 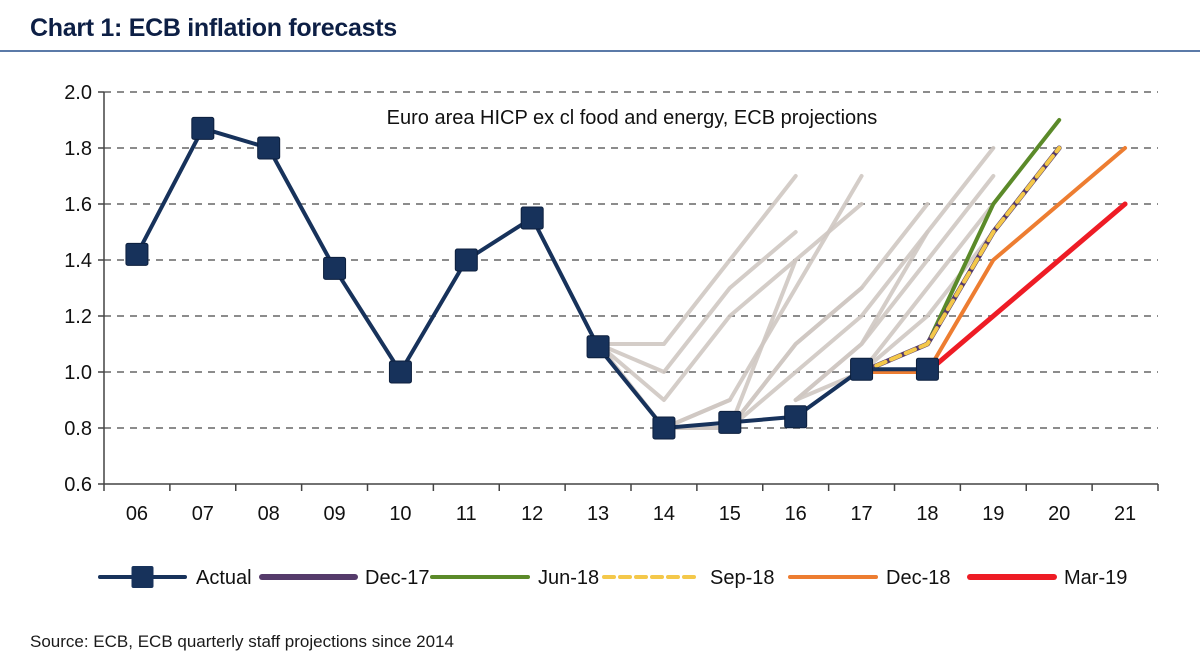 I want to click on x-tick-label: 20, so click(x=1059, y=514).